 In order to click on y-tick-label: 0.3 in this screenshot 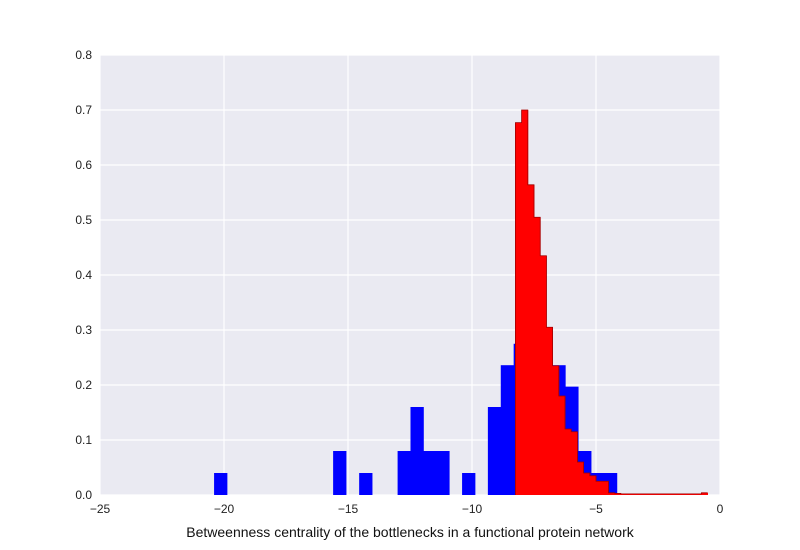, I will do `click(83, 330)`.